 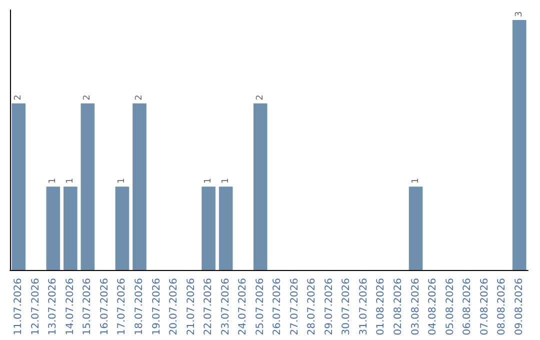 I want to click on x-tick-label: 28.07.2026, so click(x=312, y=307).